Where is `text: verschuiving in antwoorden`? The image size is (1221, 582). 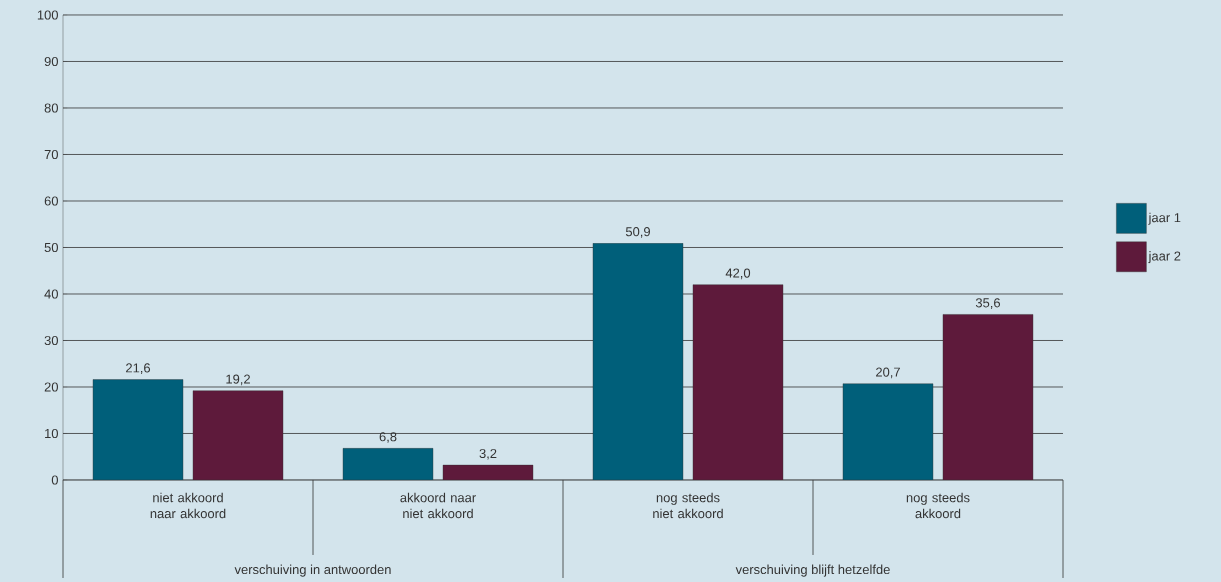
text: verschuiving in antwoorden is located at coordinates (312, 570).